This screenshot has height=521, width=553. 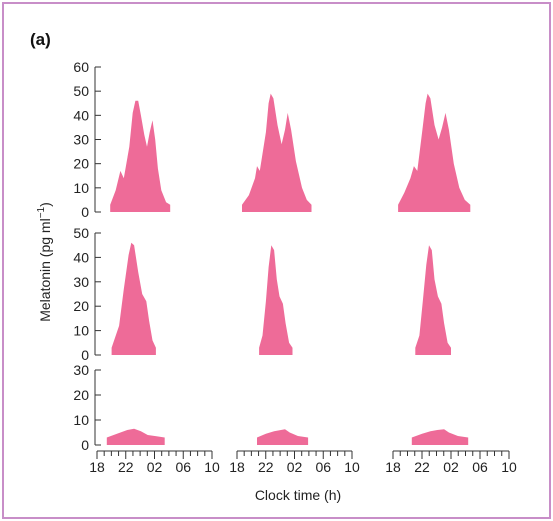 I want to click on y-tick-label-row1: 50, so click(x=81, y=91).